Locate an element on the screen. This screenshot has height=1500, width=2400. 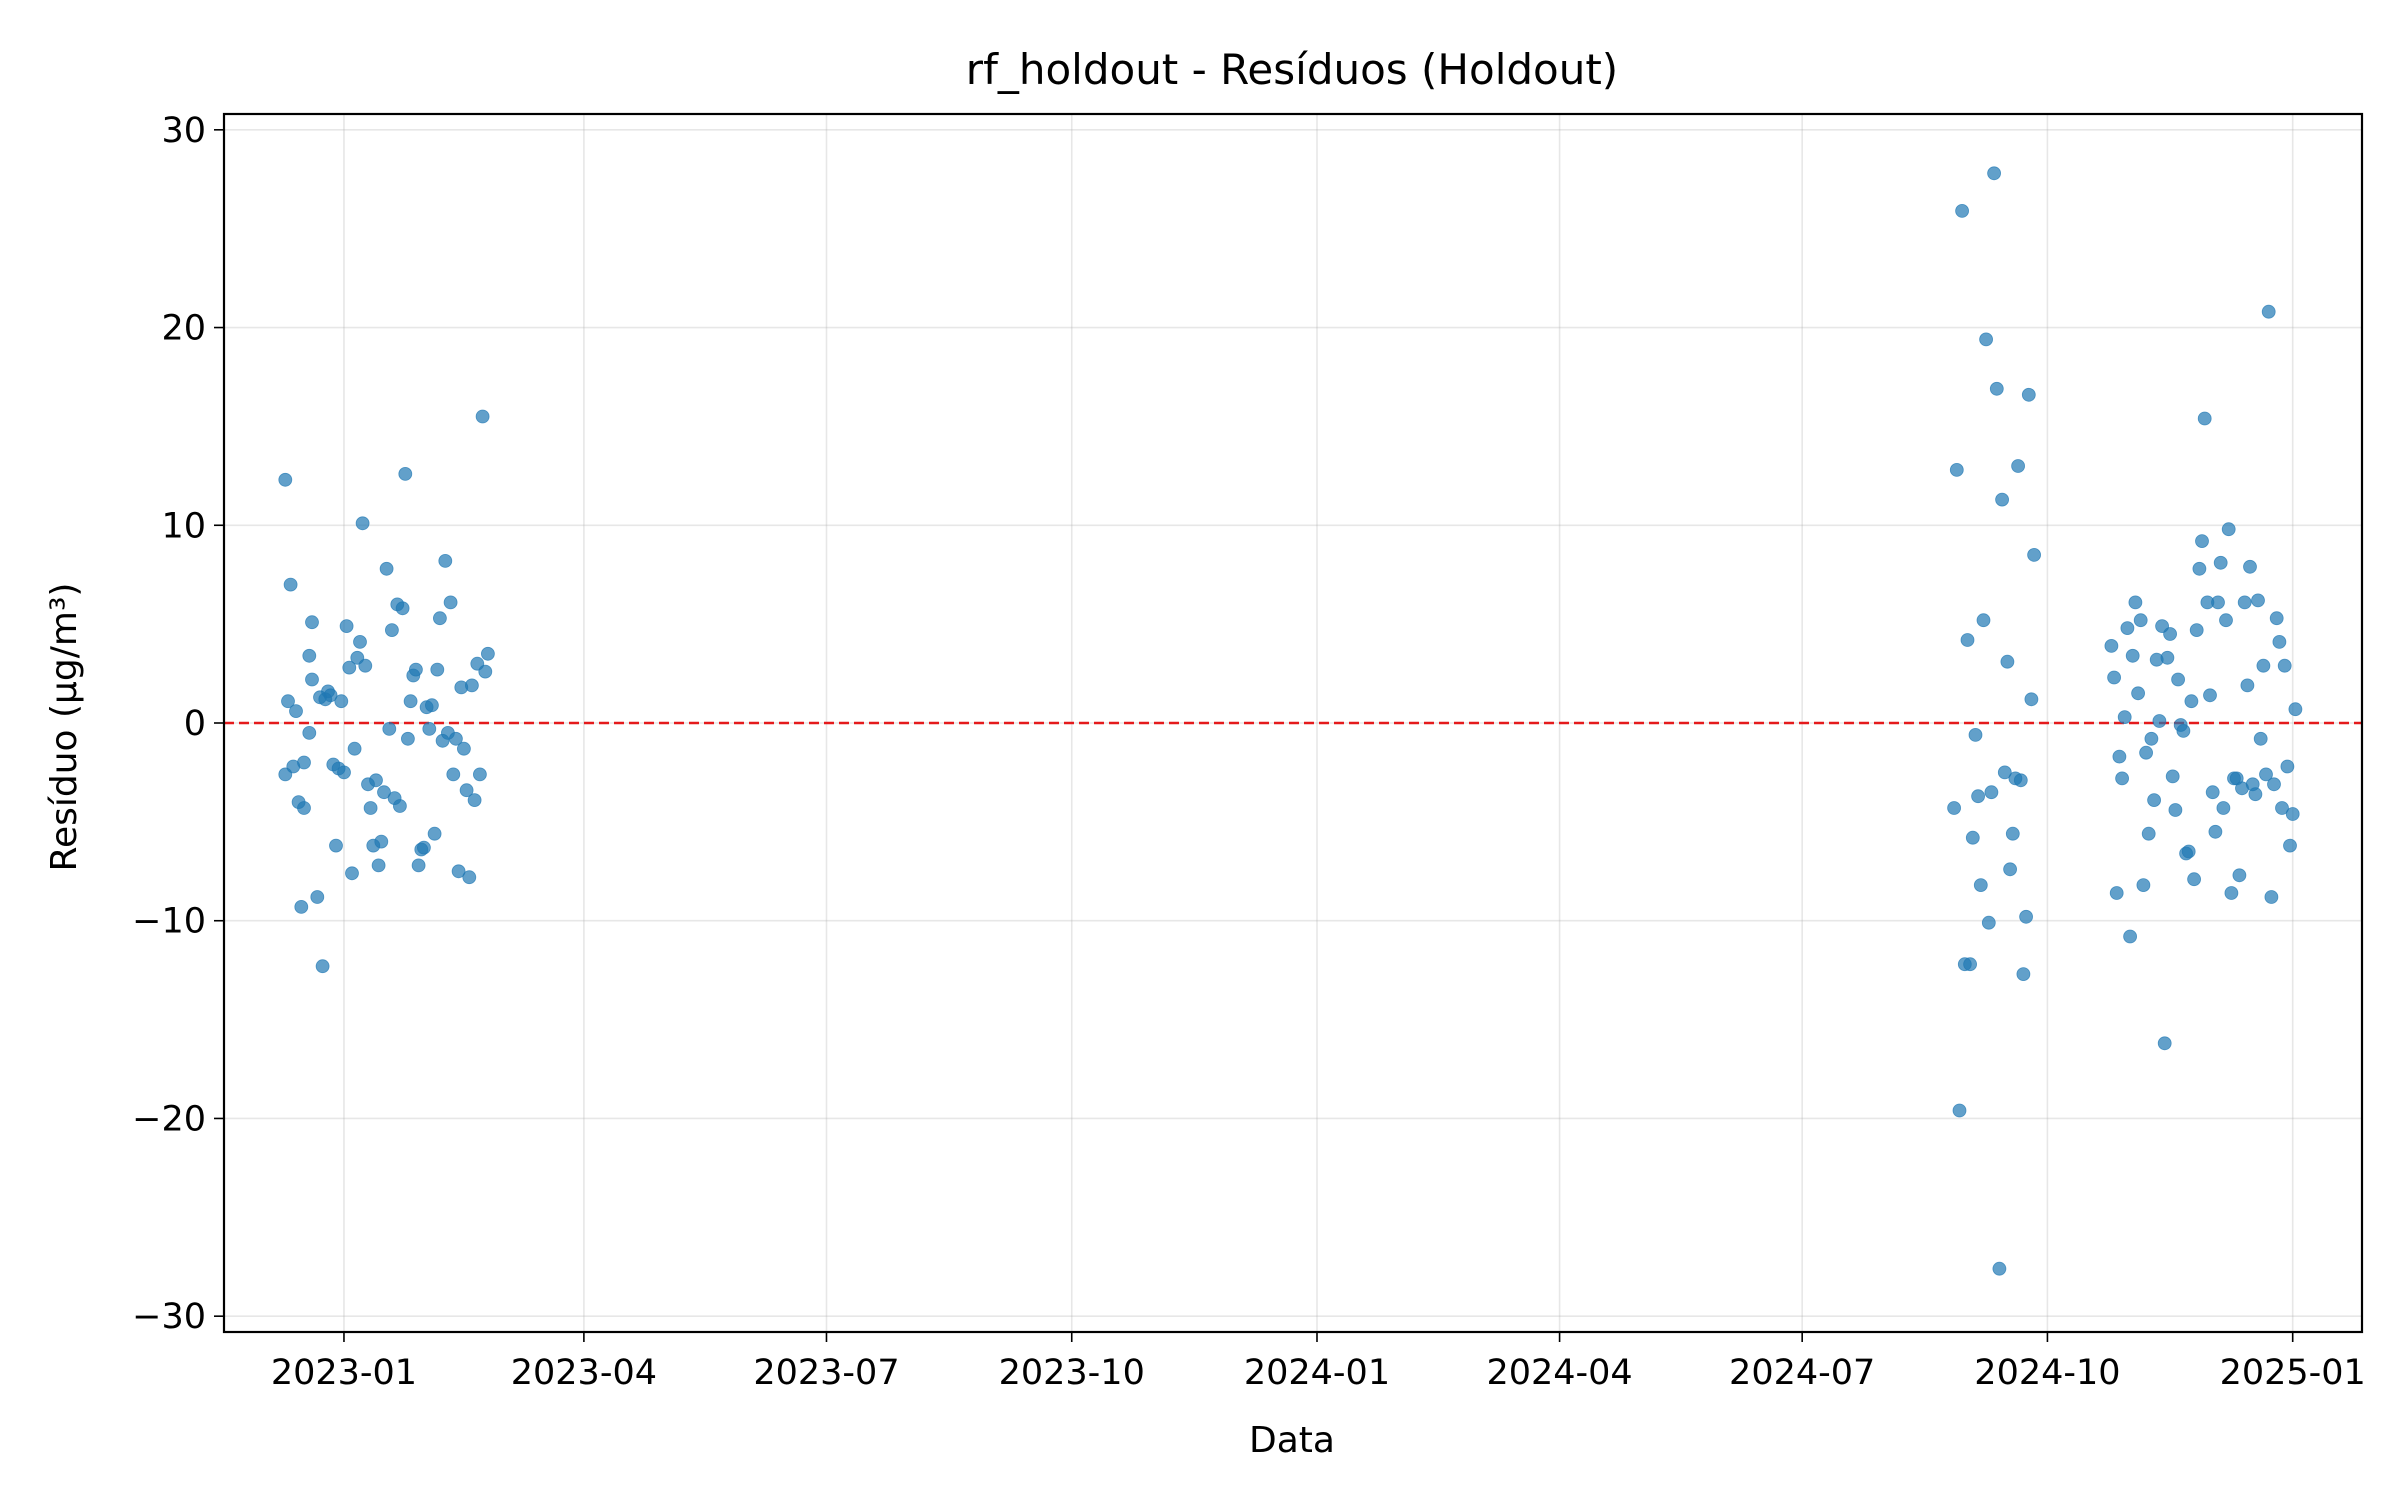
x-tick-label: 2025-01 is located at coordinates (2293, 1373).